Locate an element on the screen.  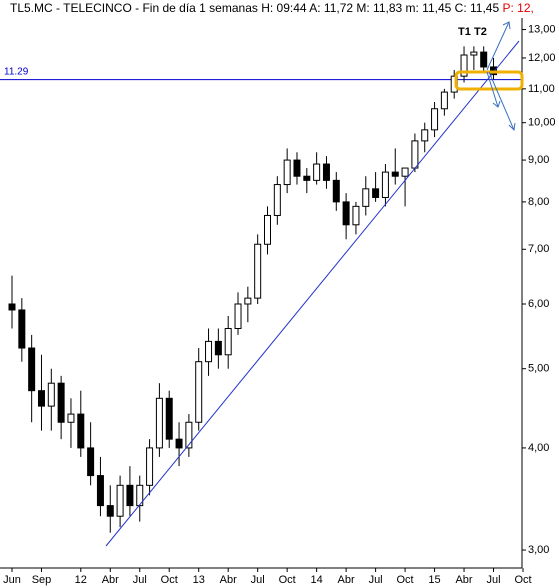
annotation: T2 is located at coordinates (480, 32).